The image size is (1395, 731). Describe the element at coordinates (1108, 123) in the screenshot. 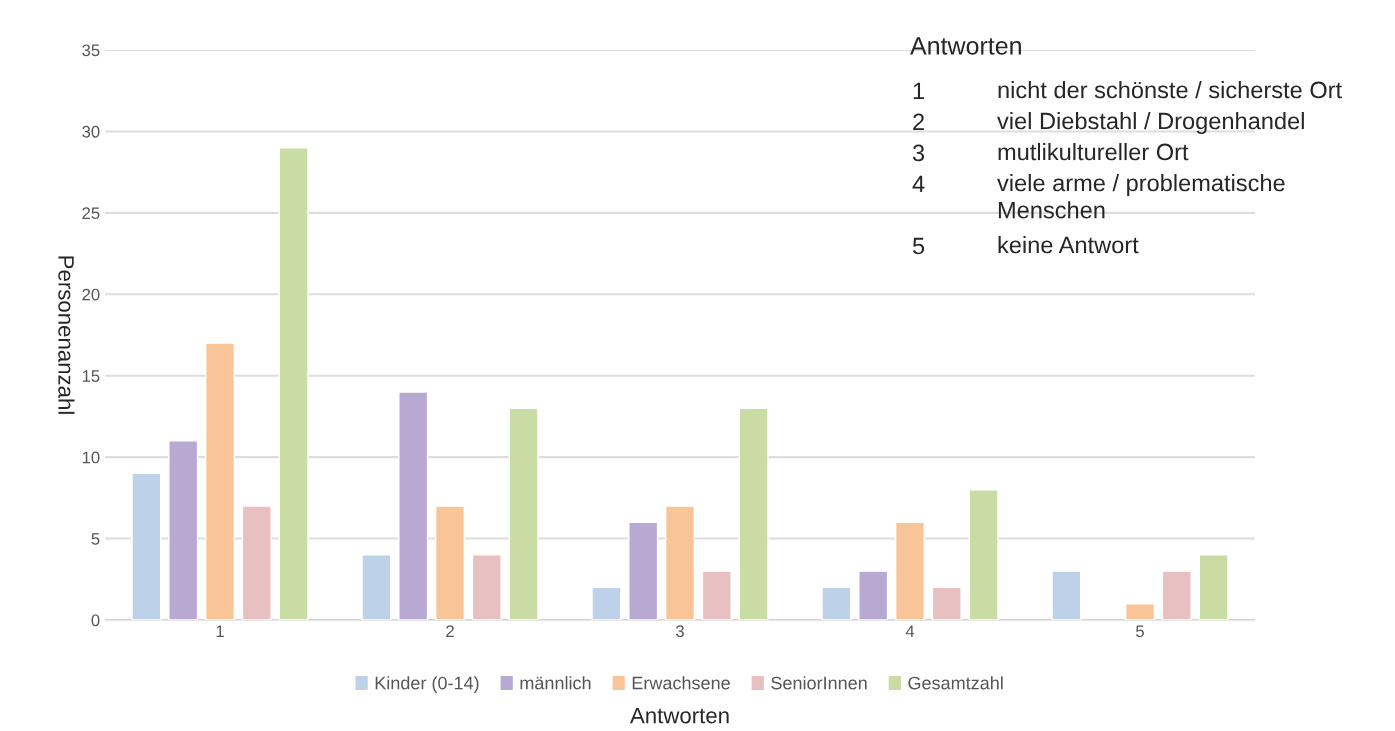

I see `text: 2 viel Diebstahl / Drogenhandel` at that location.